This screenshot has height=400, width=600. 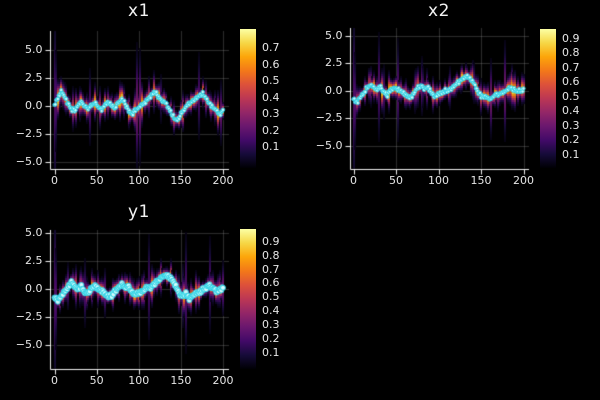 I want to click on subplot-y1-title: y1, so click(x=139, y=212).